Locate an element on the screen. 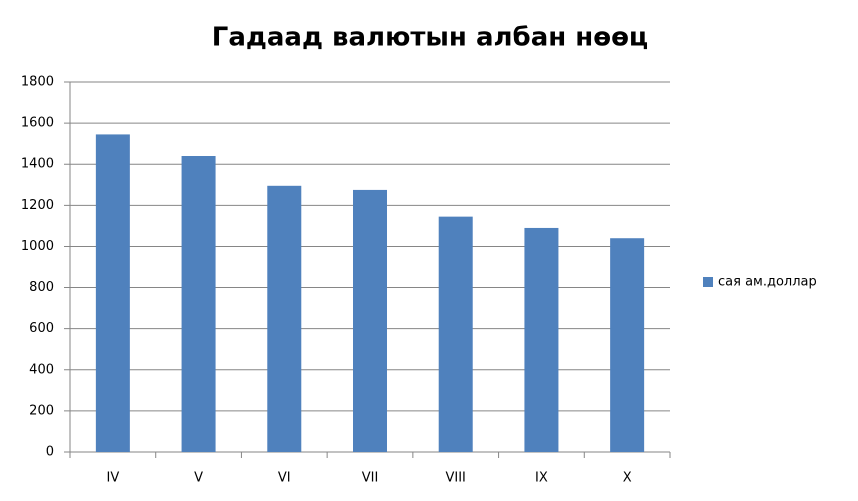  x-tick-label: IX is located at coordinates (541, 478).